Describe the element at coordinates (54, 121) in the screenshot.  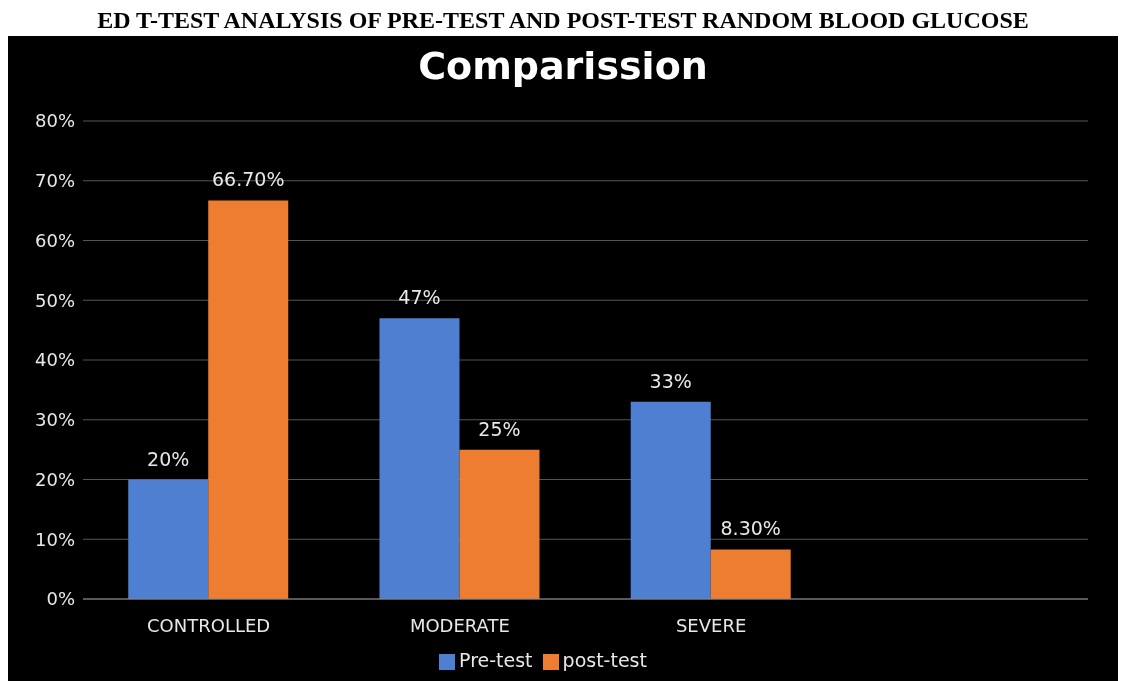
I see `y-tick-label: 80%` at that location.